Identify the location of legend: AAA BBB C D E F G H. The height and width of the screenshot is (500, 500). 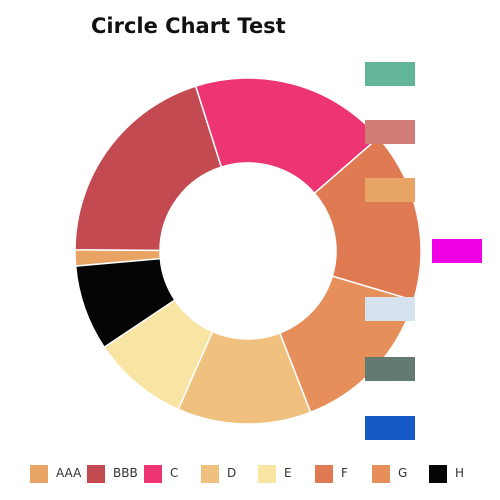
(265, 475).